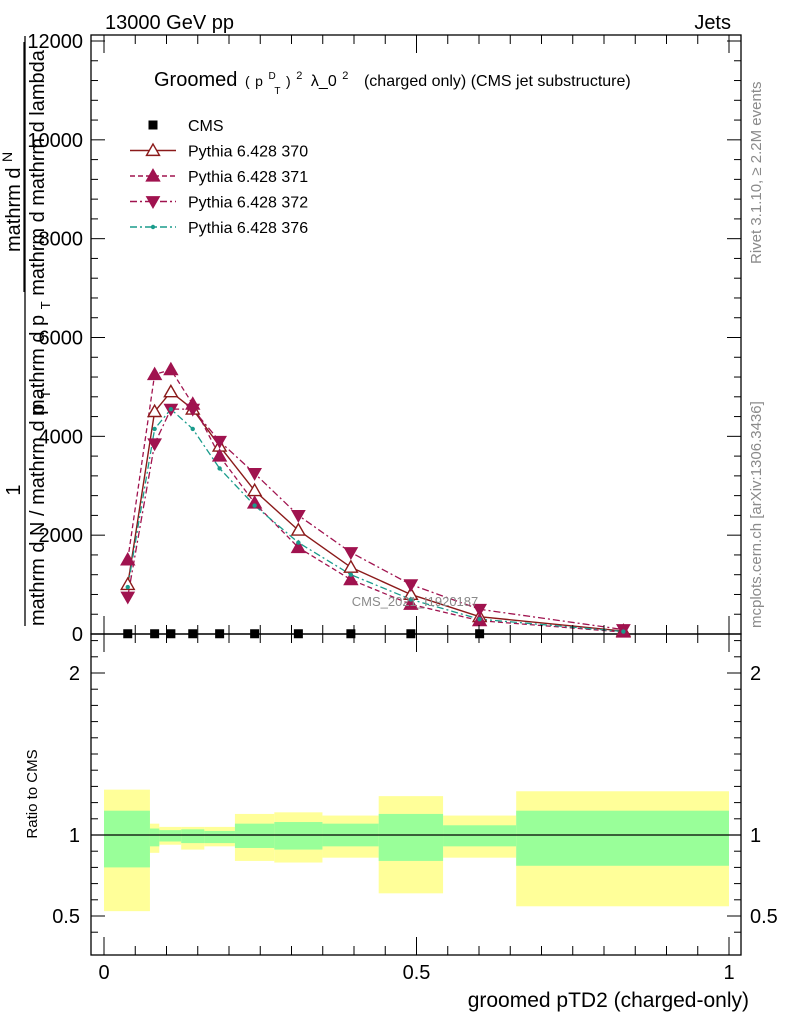  Describe the element at coordinates (764, 917) in the screenshot. I see `ratio-ytick-label-right-0: 0.5` at that location.